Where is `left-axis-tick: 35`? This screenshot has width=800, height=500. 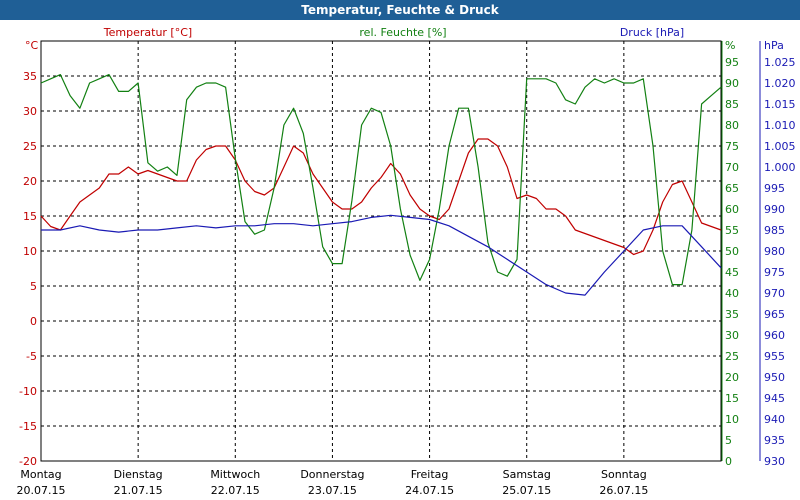 left-axis-tick: 35 is located at coordinates (30, 76).